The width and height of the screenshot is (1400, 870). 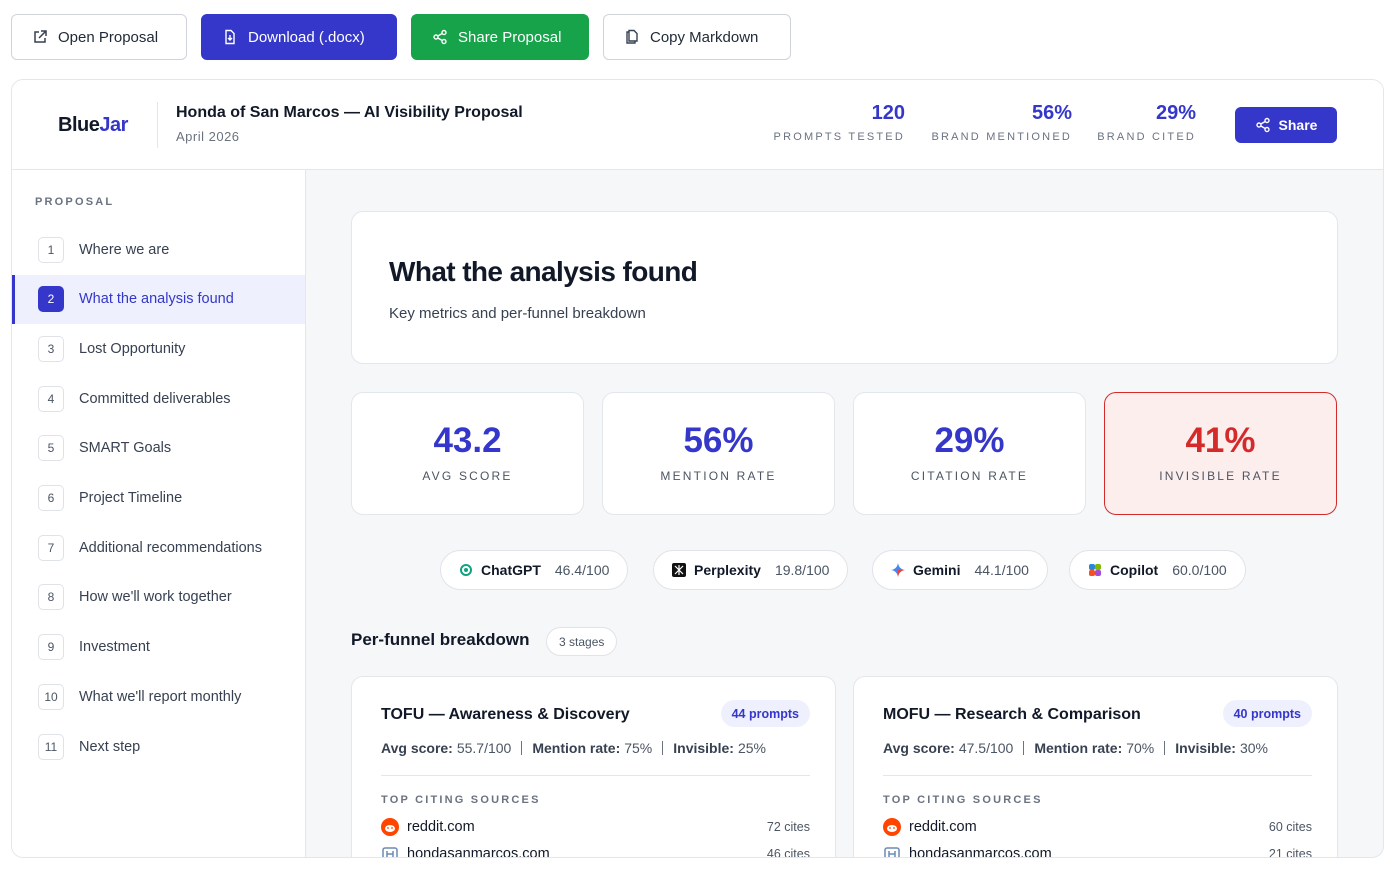 I want to click on nav-number: 11, so click(x=51, y=746).